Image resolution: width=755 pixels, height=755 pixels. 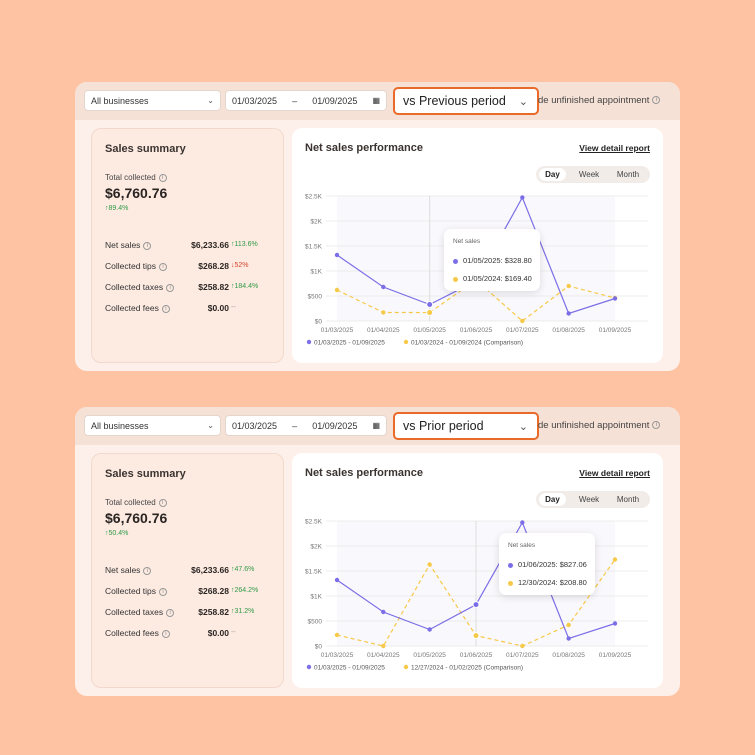 I want to click on total-collected-label-text: Total collected, so click(x=130, y=502).